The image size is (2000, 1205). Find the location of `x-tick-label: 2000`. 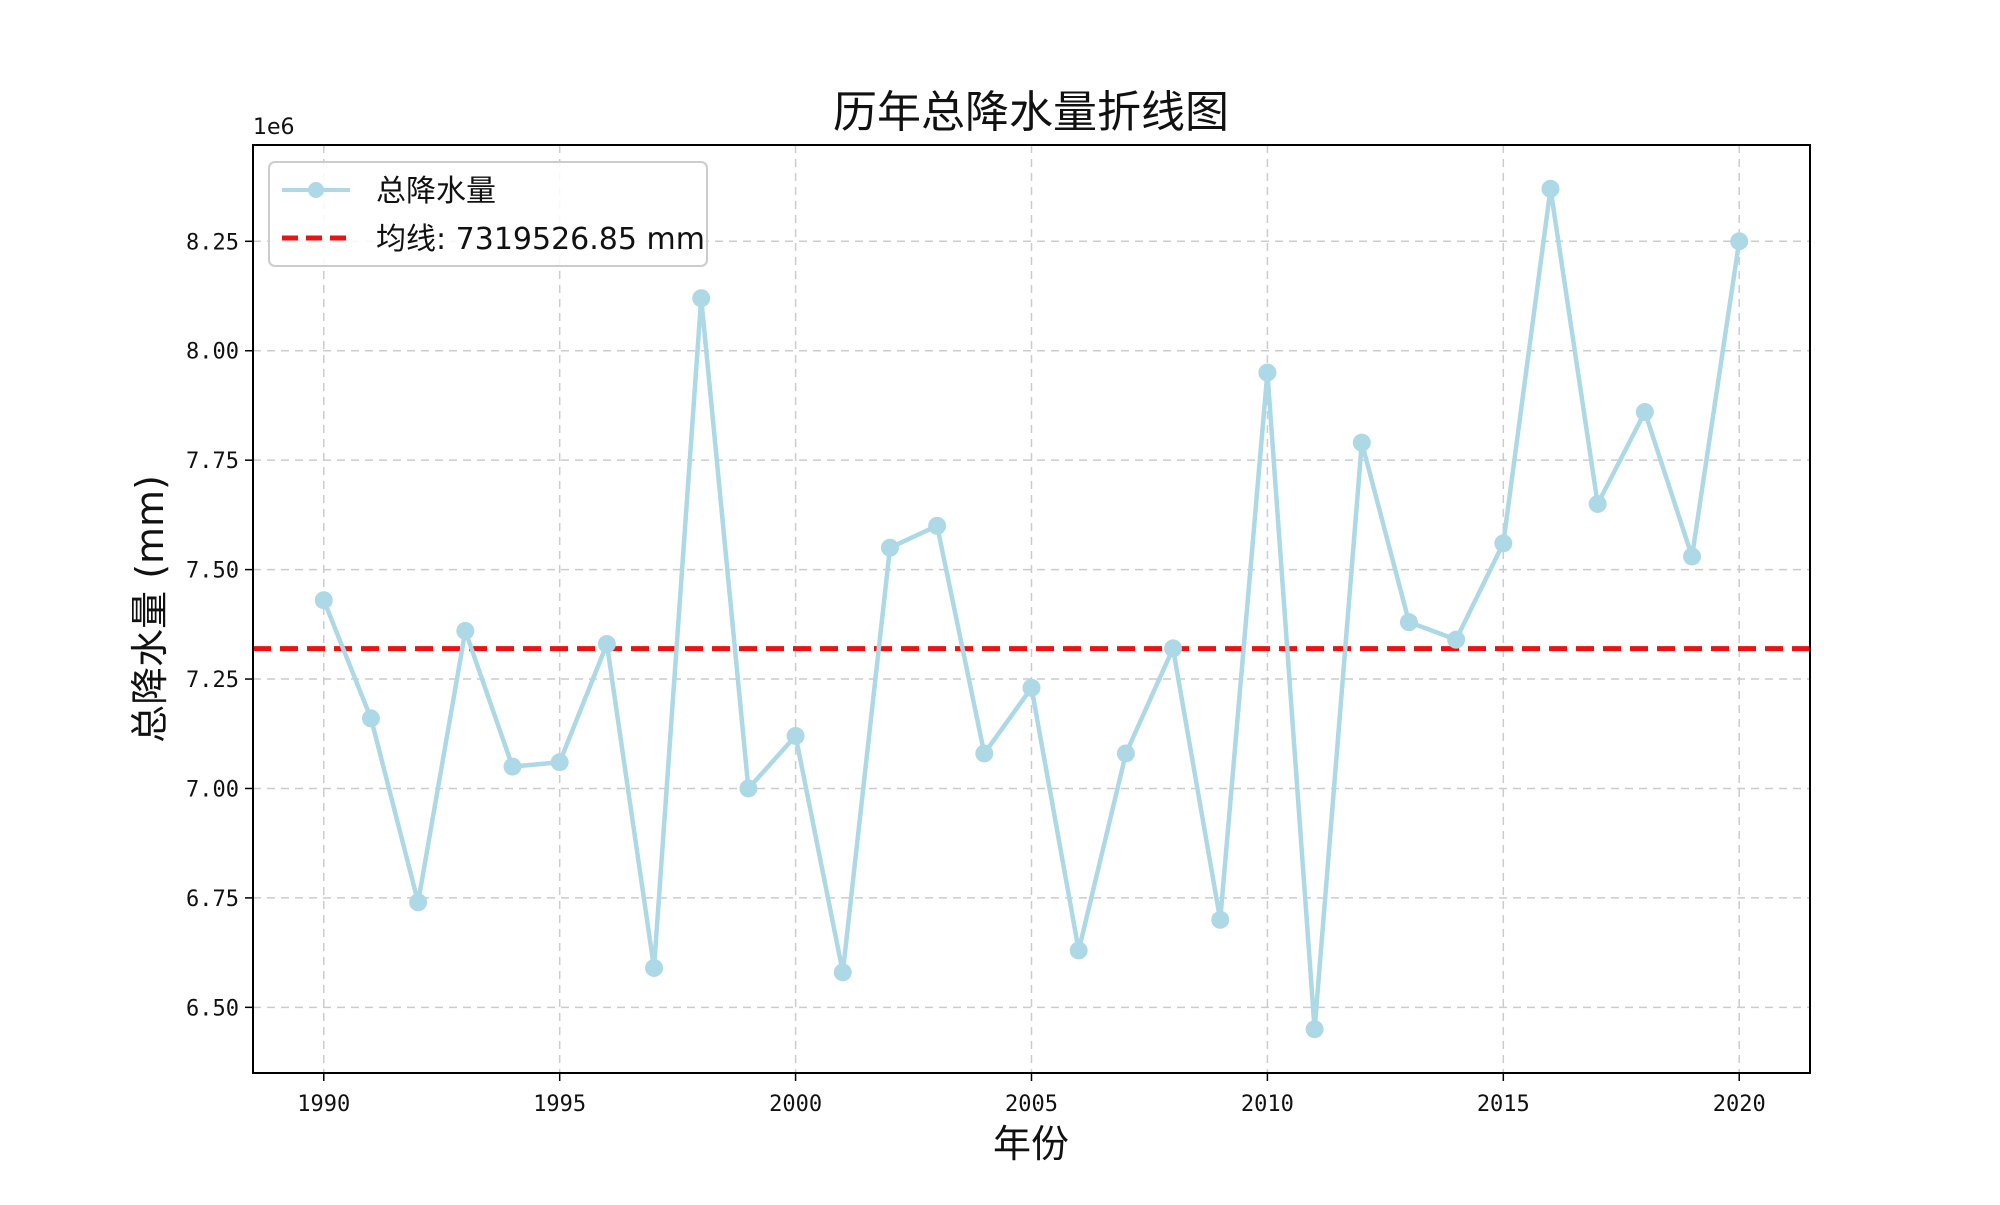

x-tick-label: 2000 is located at coordinates (795, 1104).